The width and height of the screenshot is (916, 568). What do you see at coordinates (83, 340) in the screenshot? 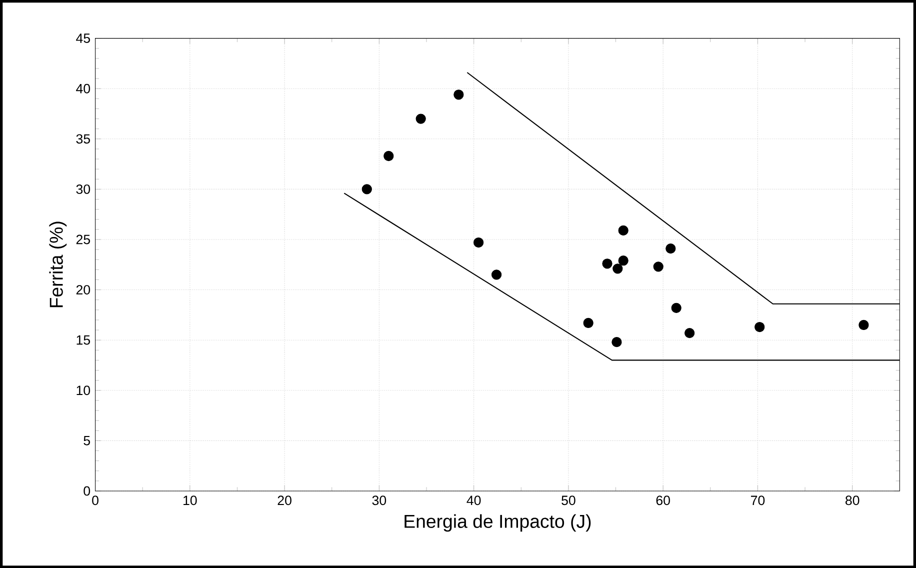
I see `y-tick-label: 15` at bounding box center [83, 340].